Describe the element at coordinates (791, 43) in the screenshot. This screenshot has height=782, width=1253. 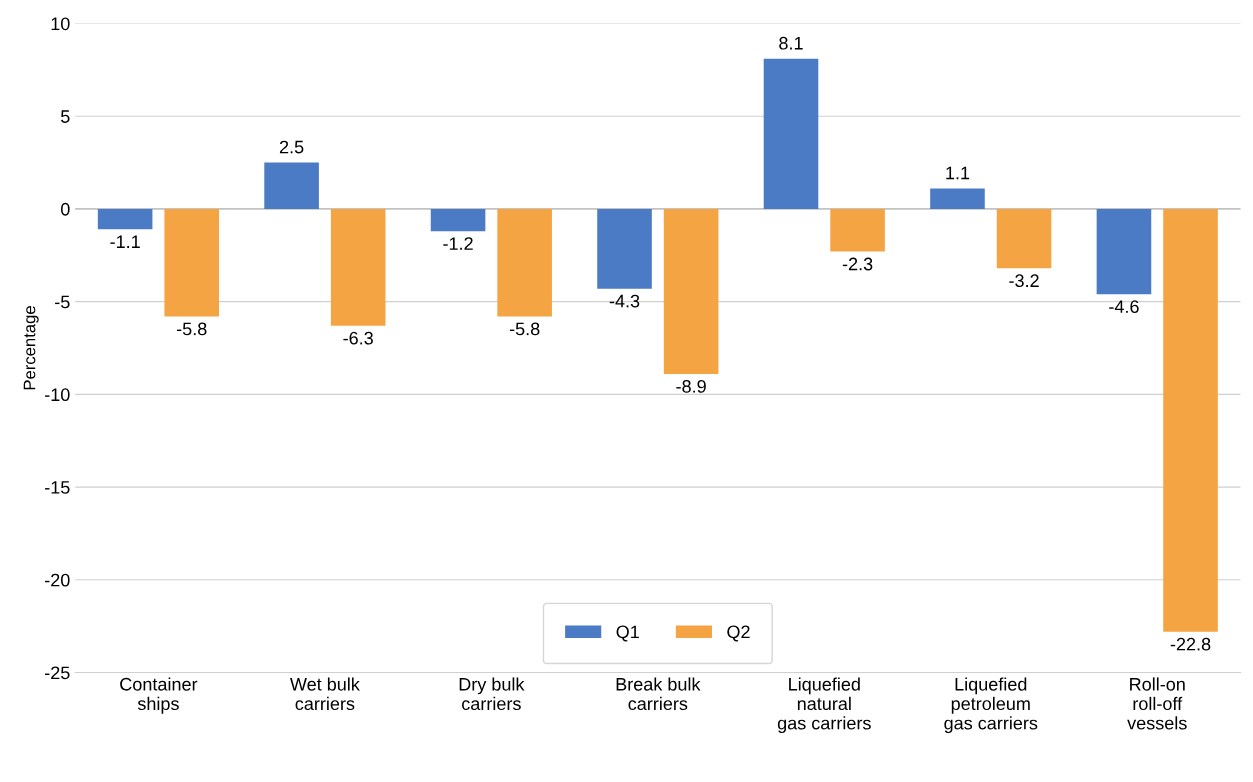
I see `data-label: 8.1` at that location.